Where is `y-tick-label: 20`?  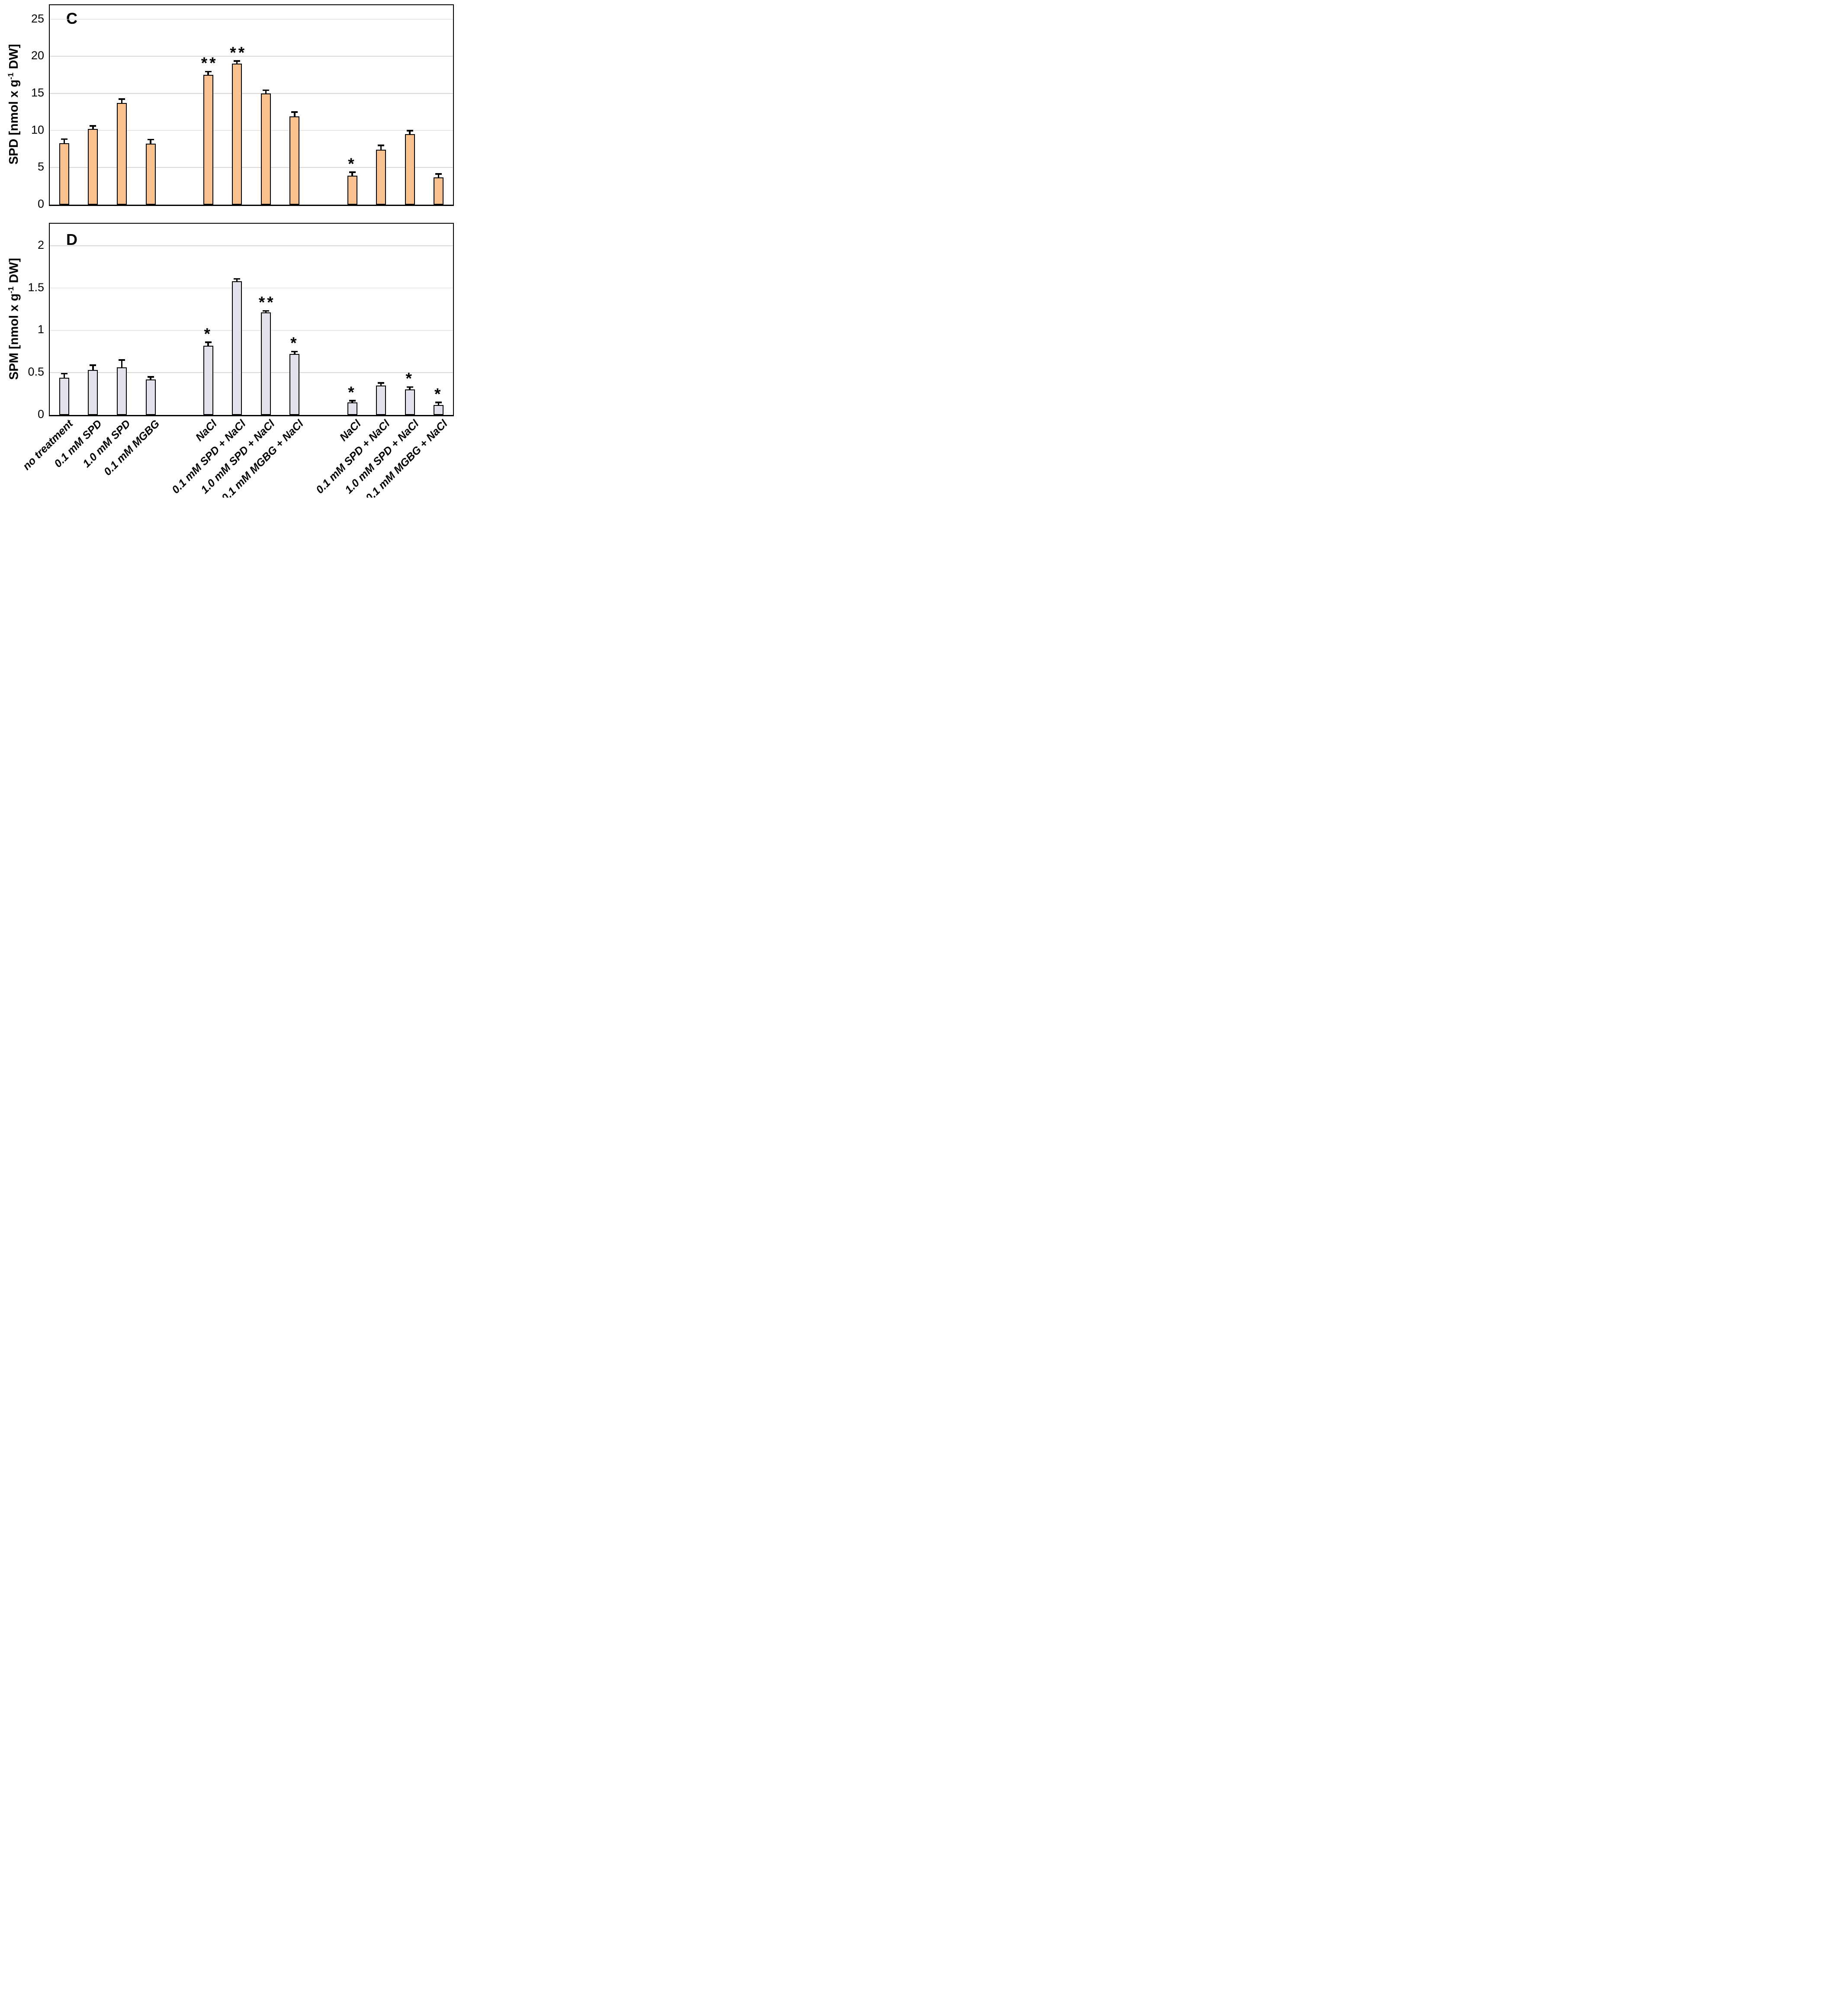
y-tick-label: 20 is located at coordinates (37, 55).